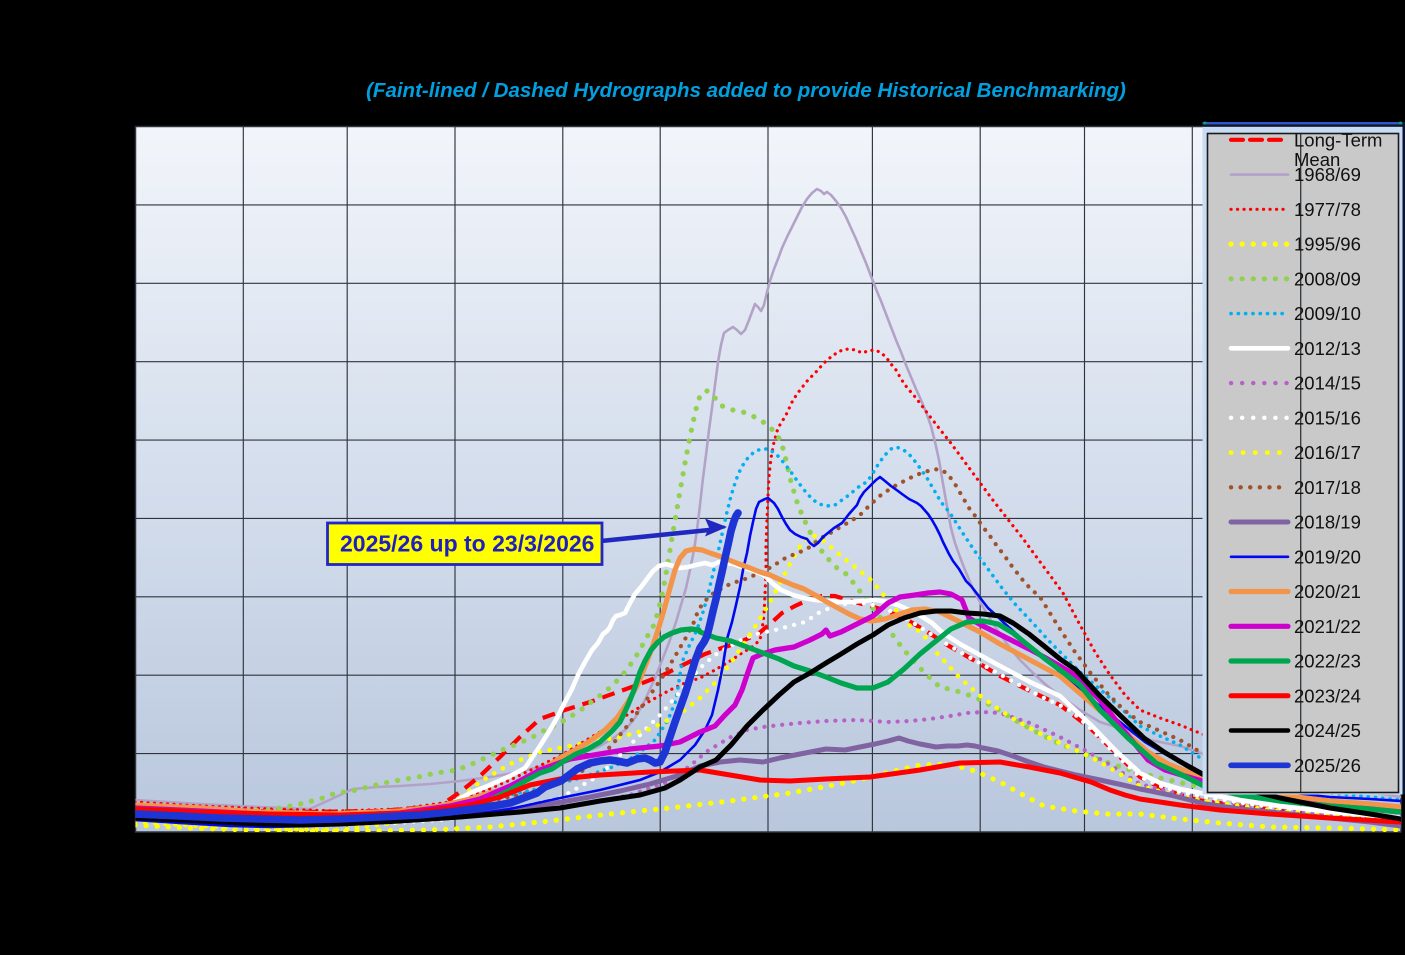 This screenshot has width=1405, height=955. I want to click on svg-text: 2025/26 up to 23/3/2026, so click(467, 544).